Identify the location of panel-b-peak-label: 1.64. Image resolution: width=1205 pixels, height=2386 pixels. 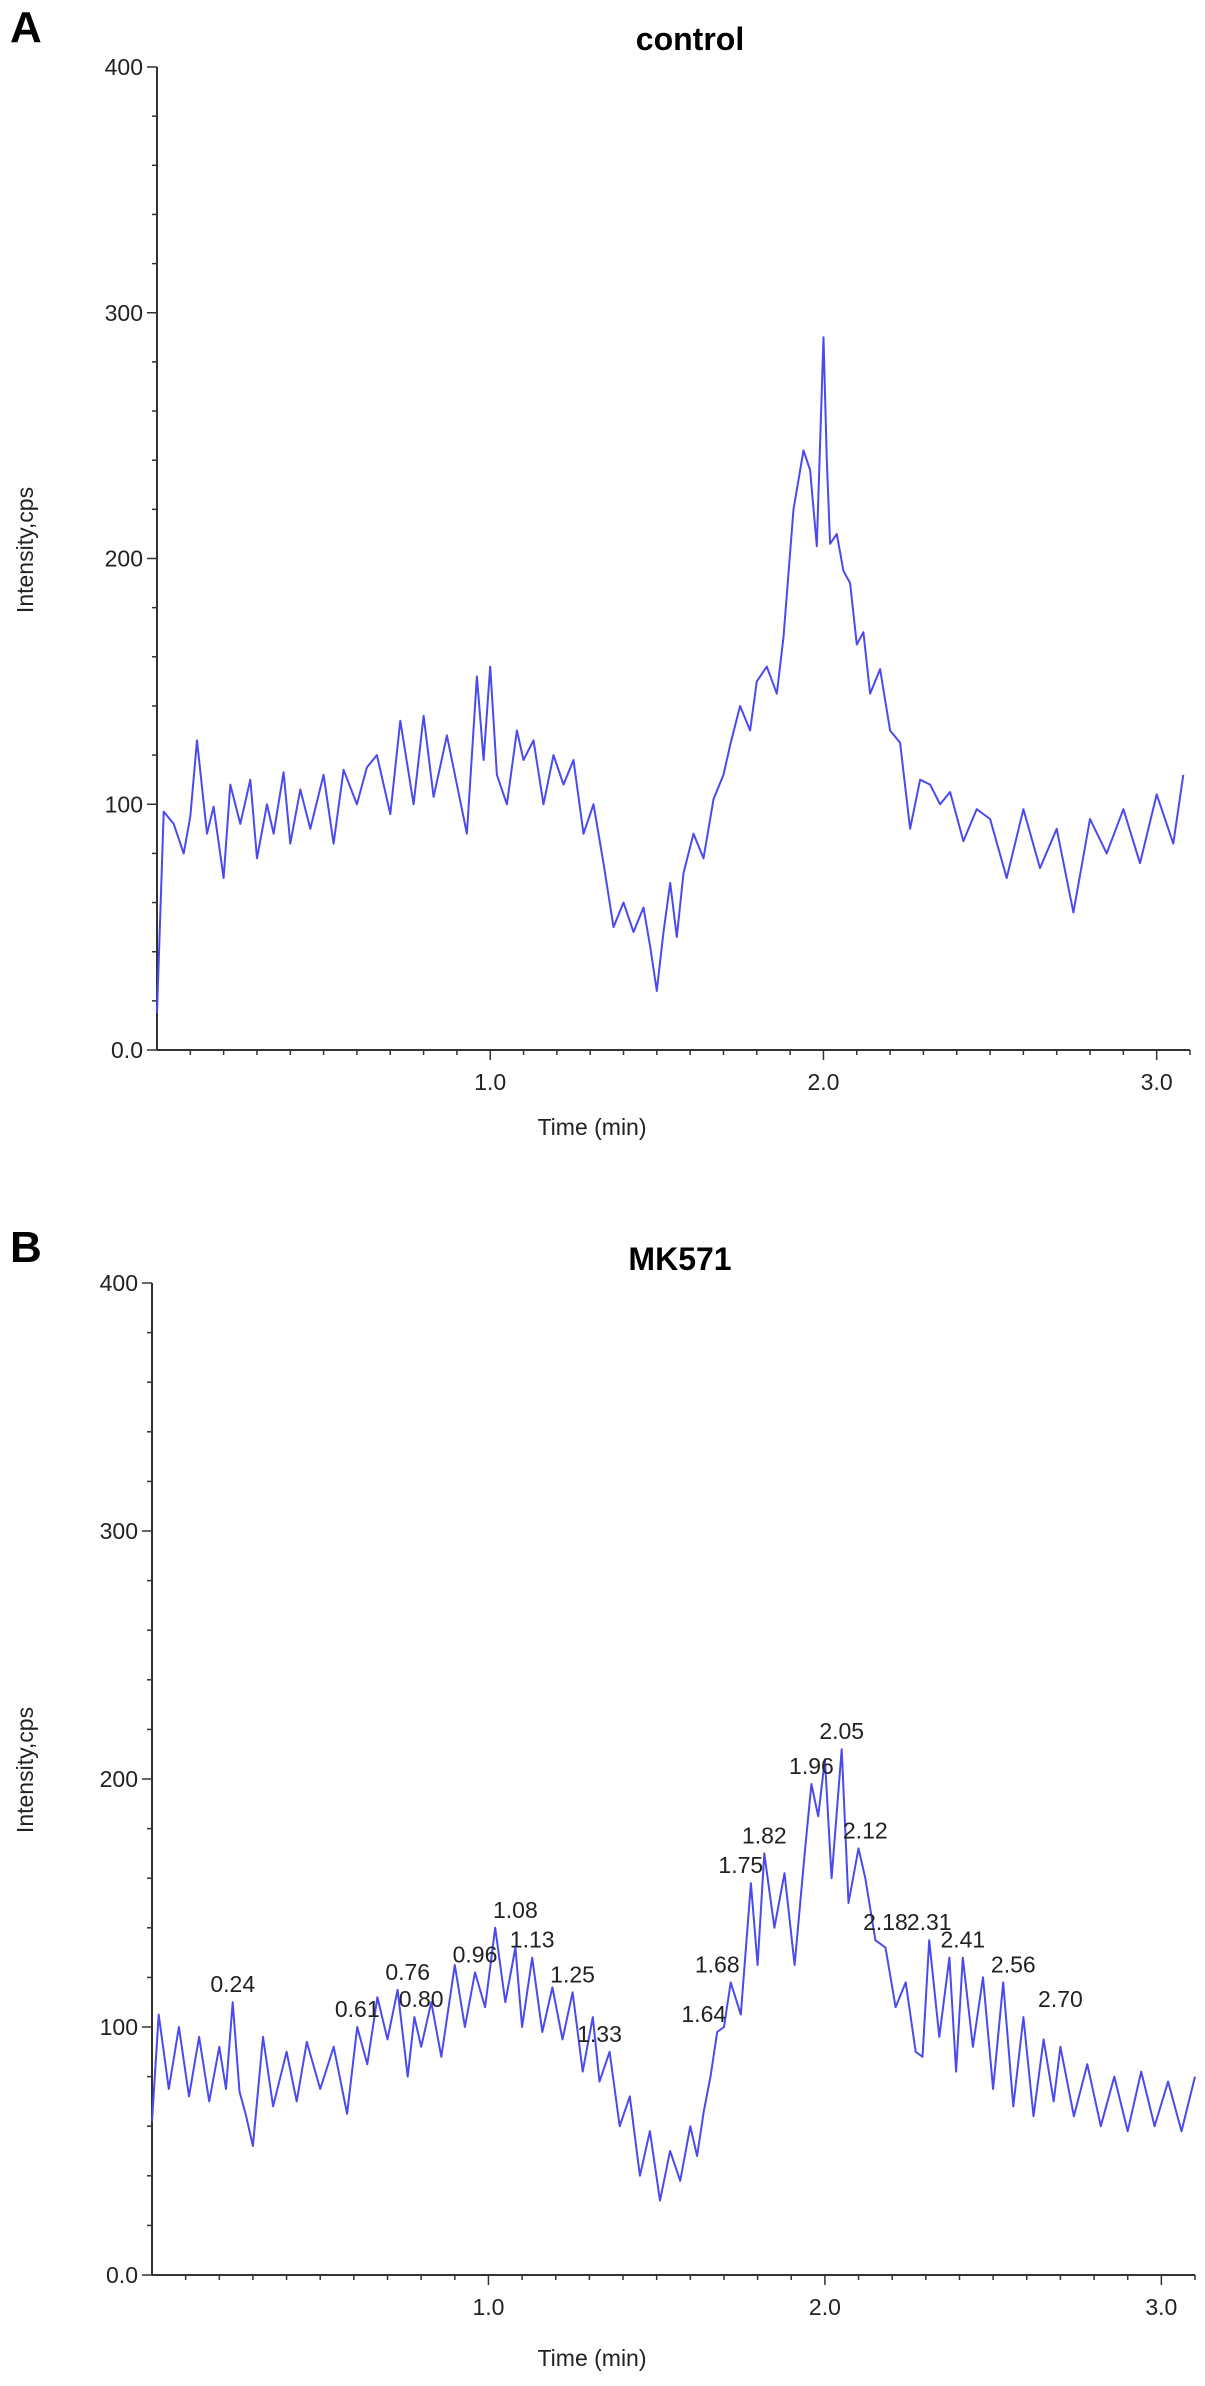
(703, 2014).